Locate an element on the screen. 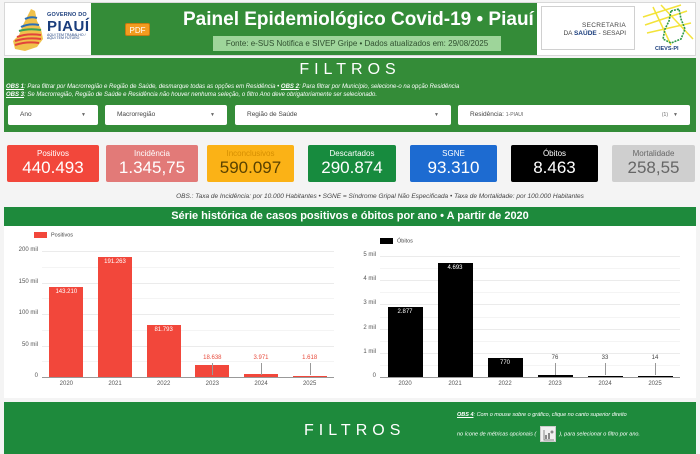  x-axis-line is located at coordinates (188, 377).